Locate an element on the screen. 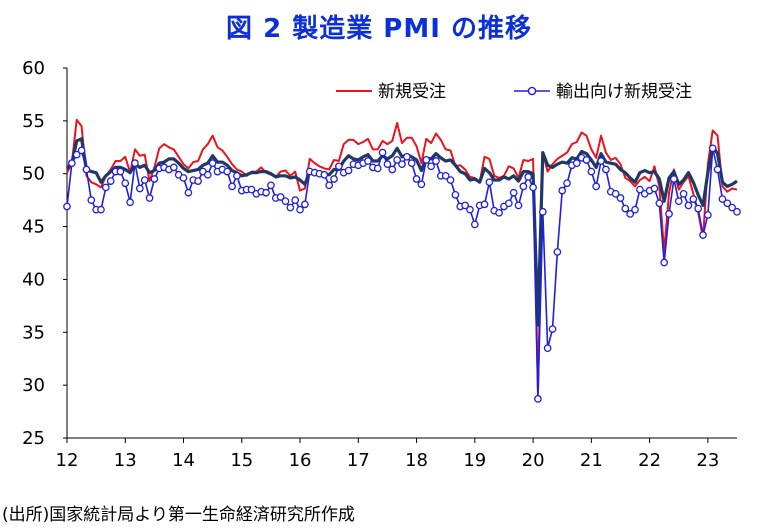 The image size is (758, 528). chart-title: 図 2 製造業 PMI の推移 is located at coordinates (379, 29).